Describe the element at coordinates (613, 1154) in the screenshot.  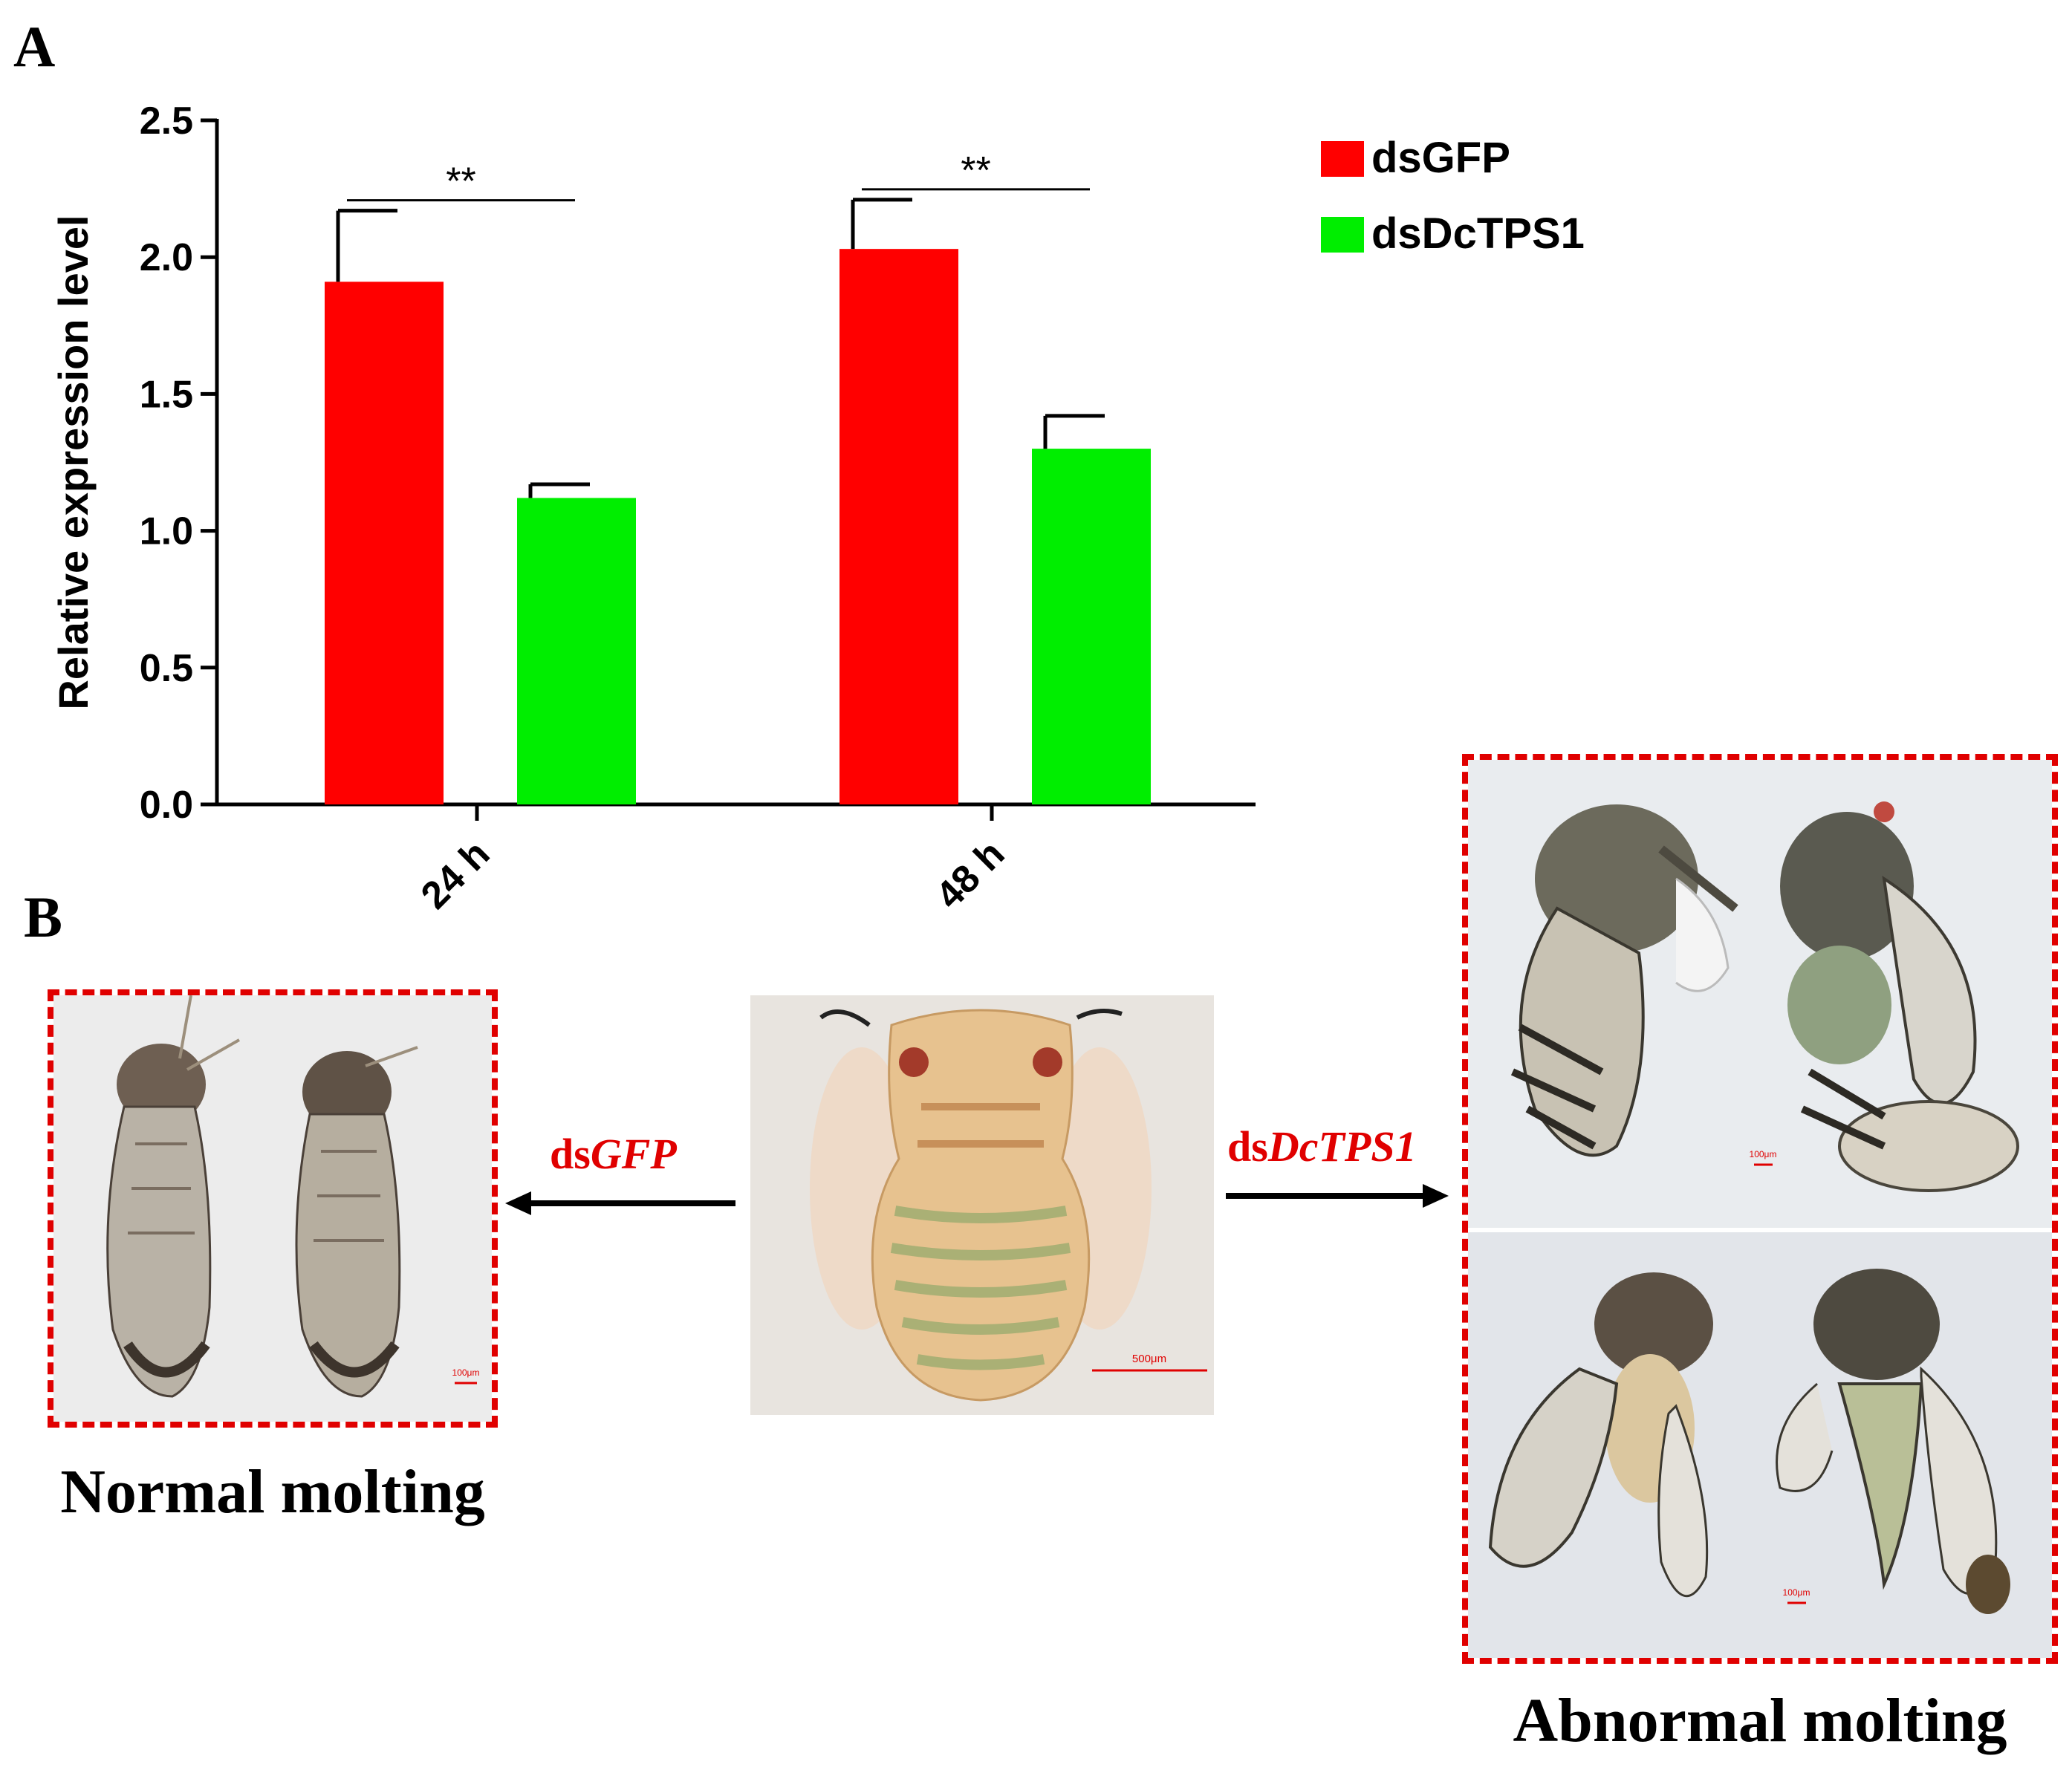
I see `dsgfp-label: dsGFP` at that location.